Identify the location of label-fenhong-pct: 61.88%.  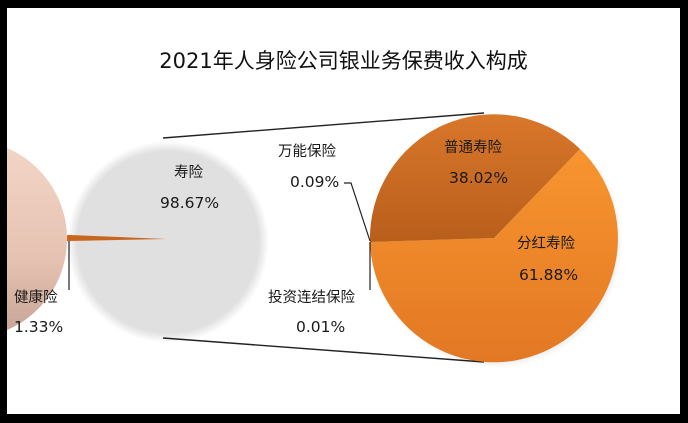
(549, 275).